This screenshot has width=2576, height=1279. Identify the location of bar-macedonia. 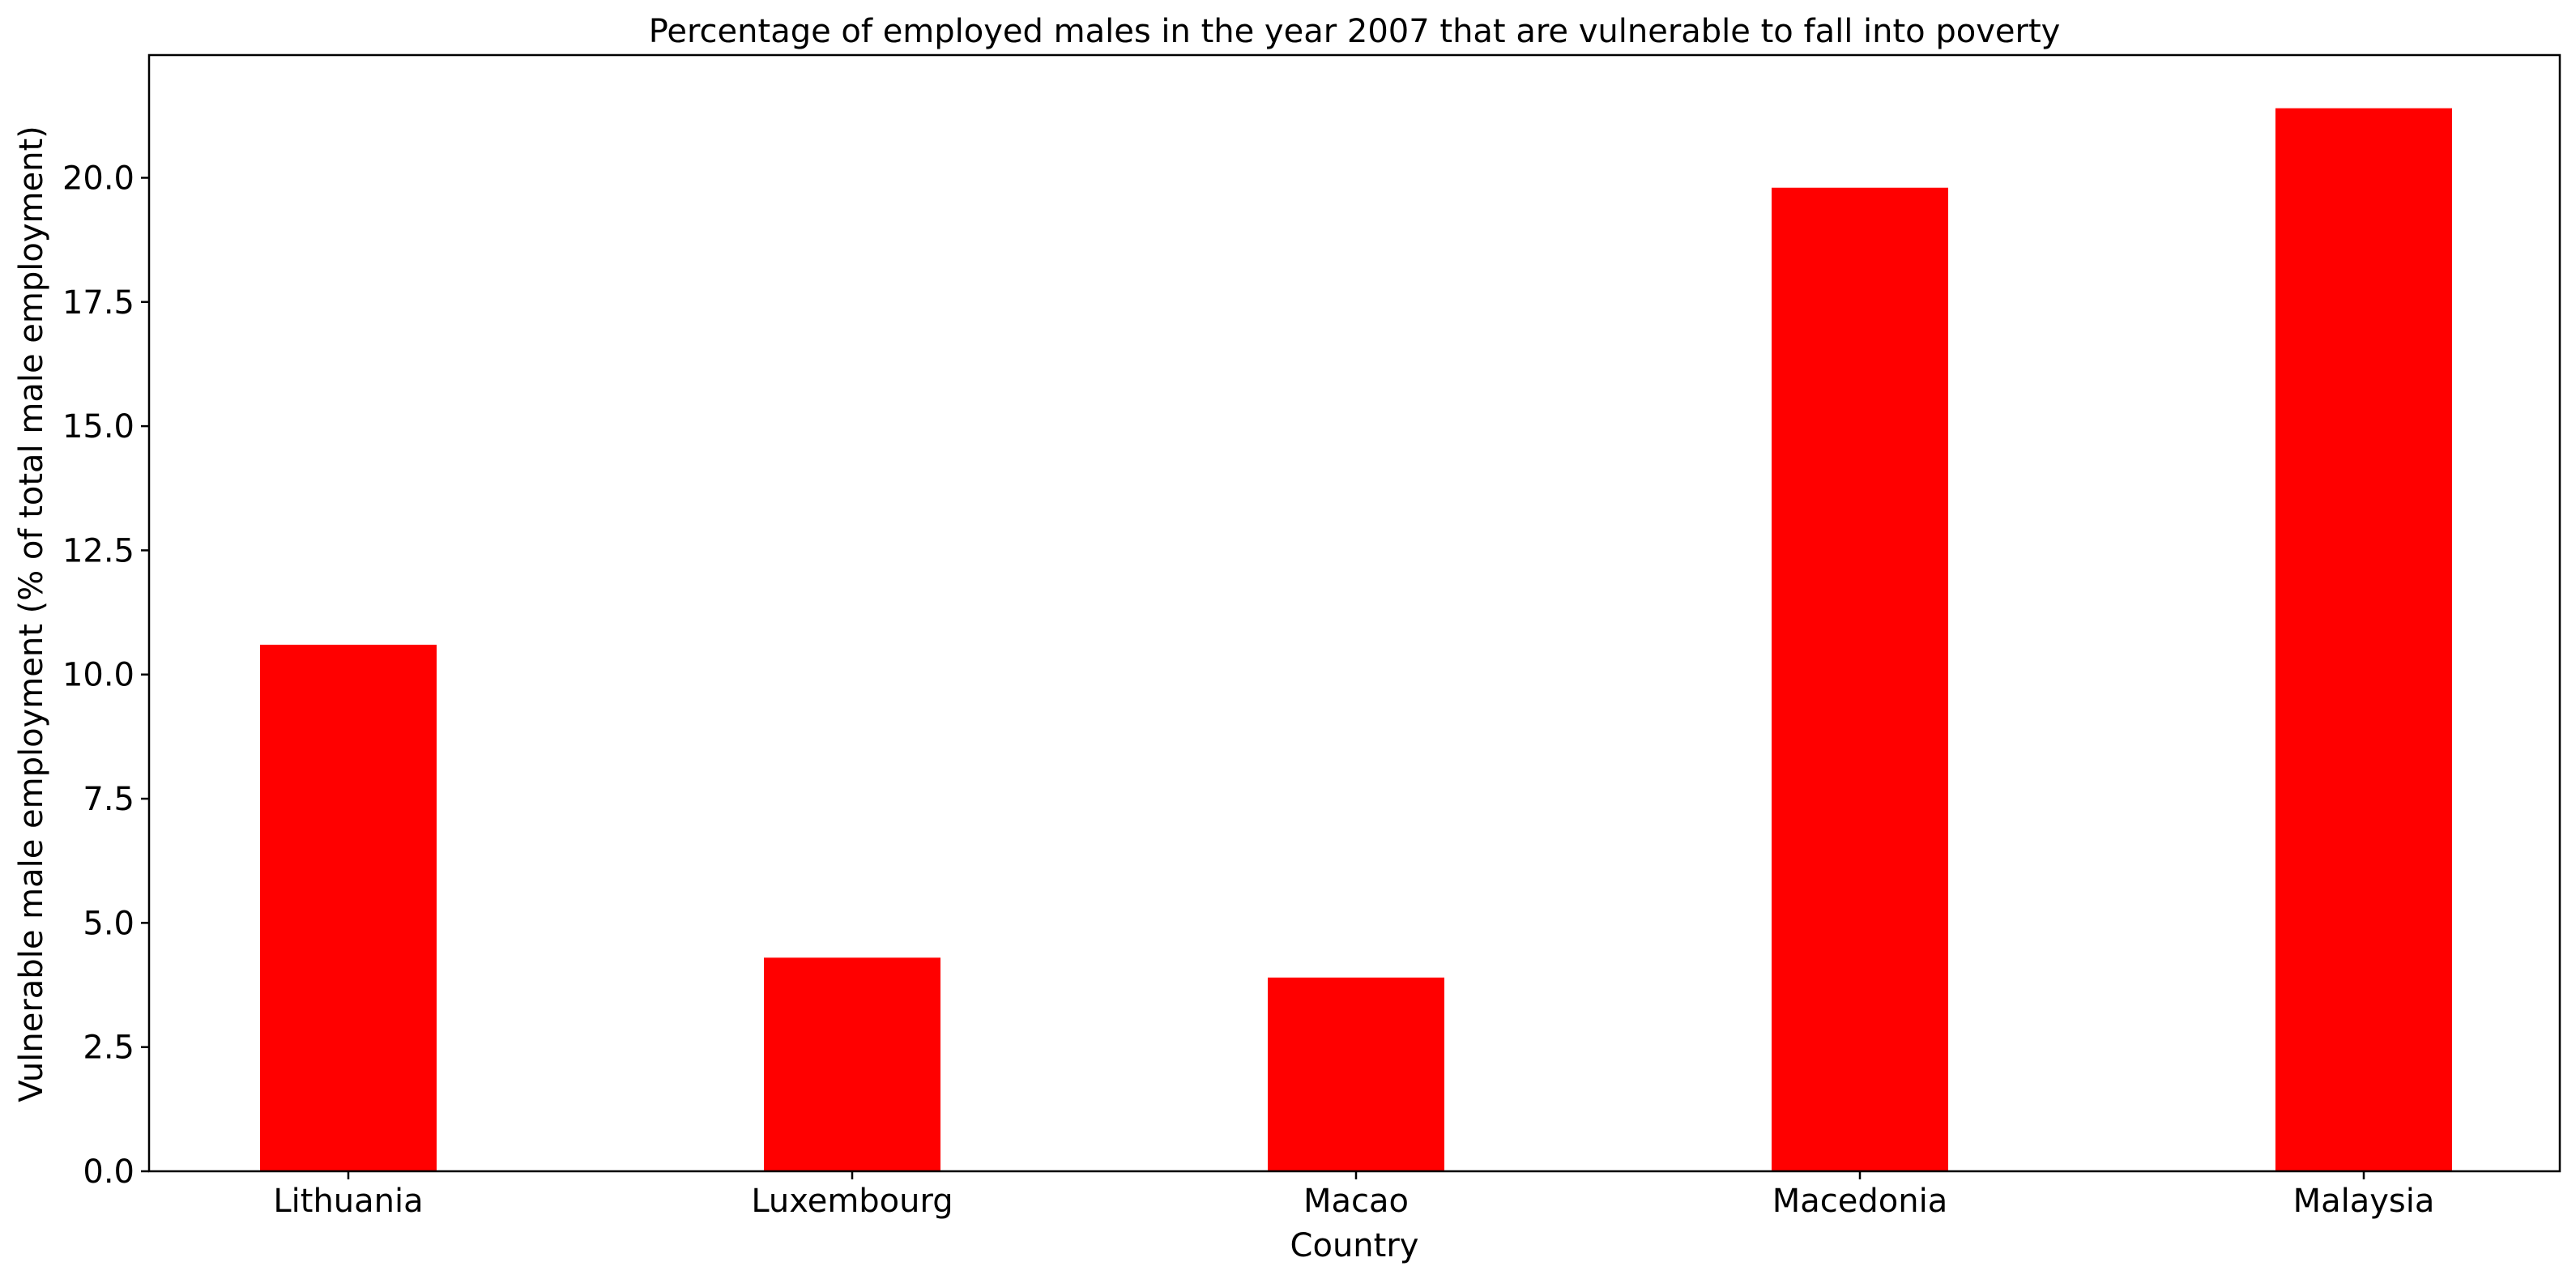
(1860, 679).